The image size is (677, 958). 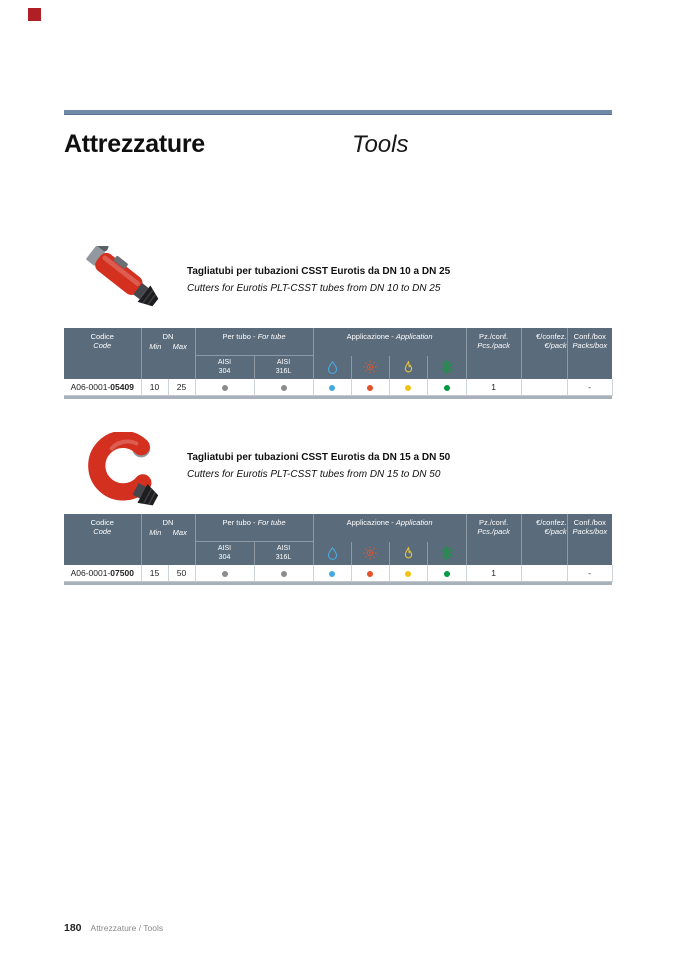 I want to click on page-title-translation: Tools, so click(x=380, y=144).